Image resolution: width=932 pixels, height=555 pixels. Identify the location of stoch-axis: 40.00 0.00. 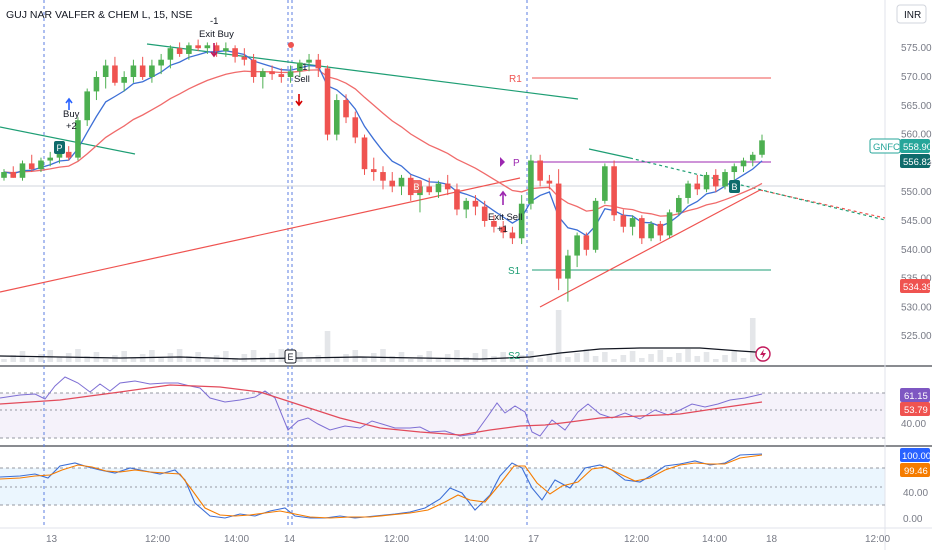
(915, 506).